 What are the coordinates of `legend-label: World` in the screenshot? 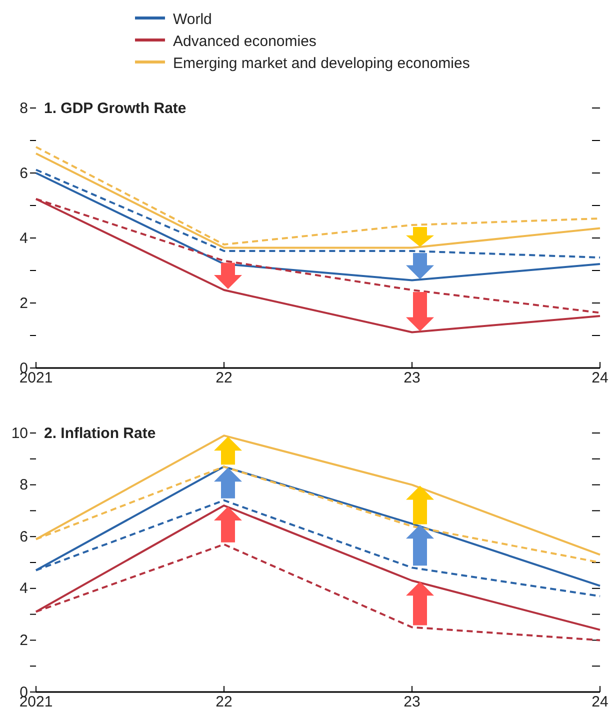 It's located at (192, 19).